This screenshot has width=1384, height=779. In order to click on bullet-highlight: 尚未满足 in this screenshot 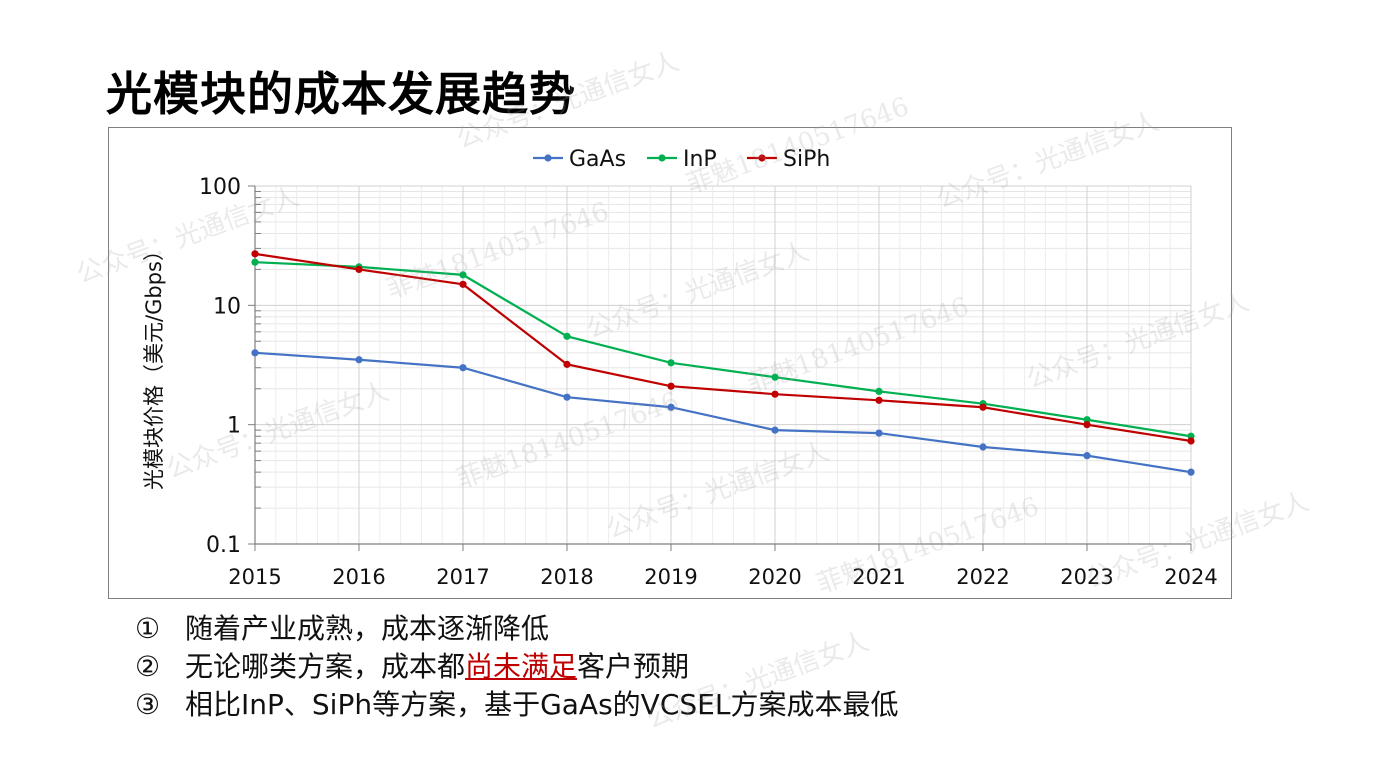, I will do `click(521, 666)`.